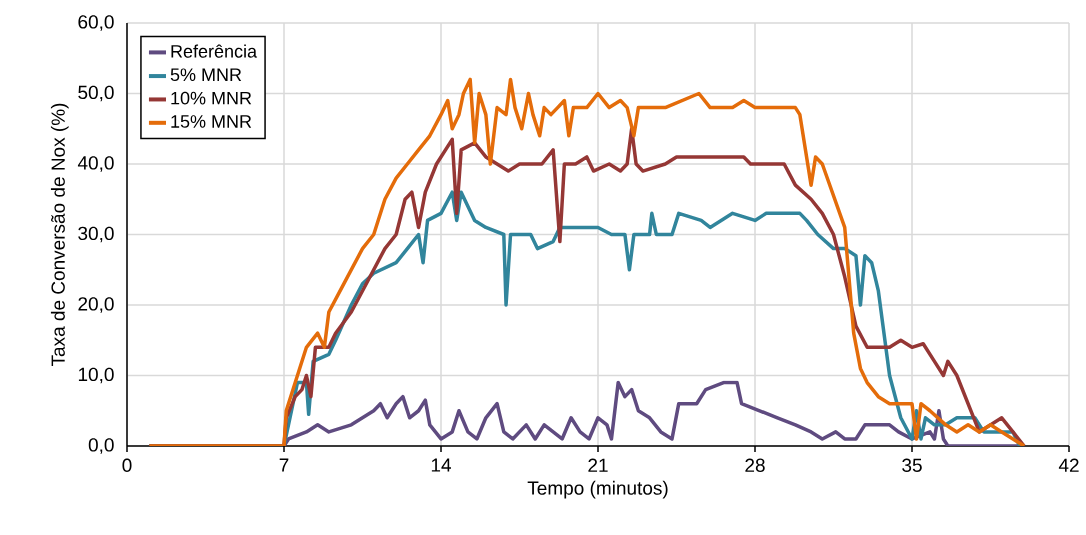  I want to click on legend-label: Referência, so click(214, 51).